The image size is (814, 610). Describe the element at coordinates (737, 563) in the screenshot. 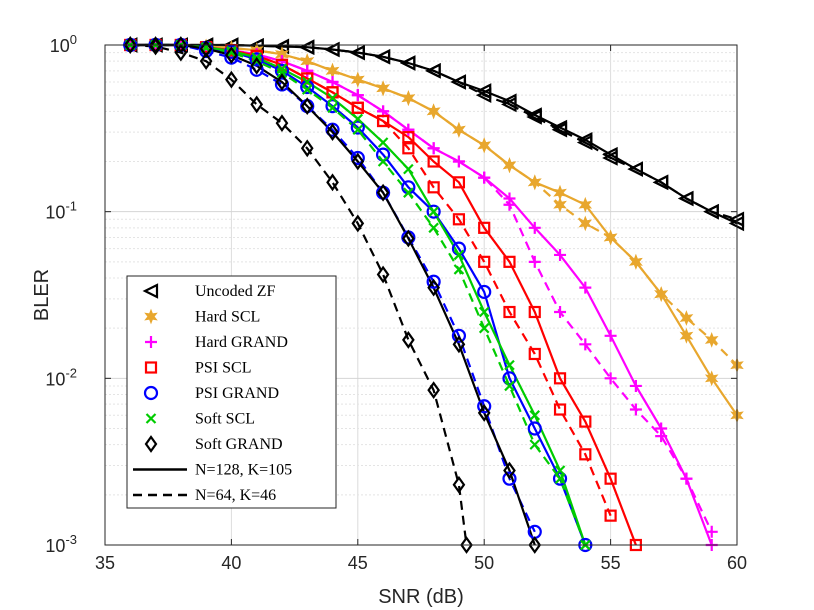

I see `x-tick-label: 60` at that location.